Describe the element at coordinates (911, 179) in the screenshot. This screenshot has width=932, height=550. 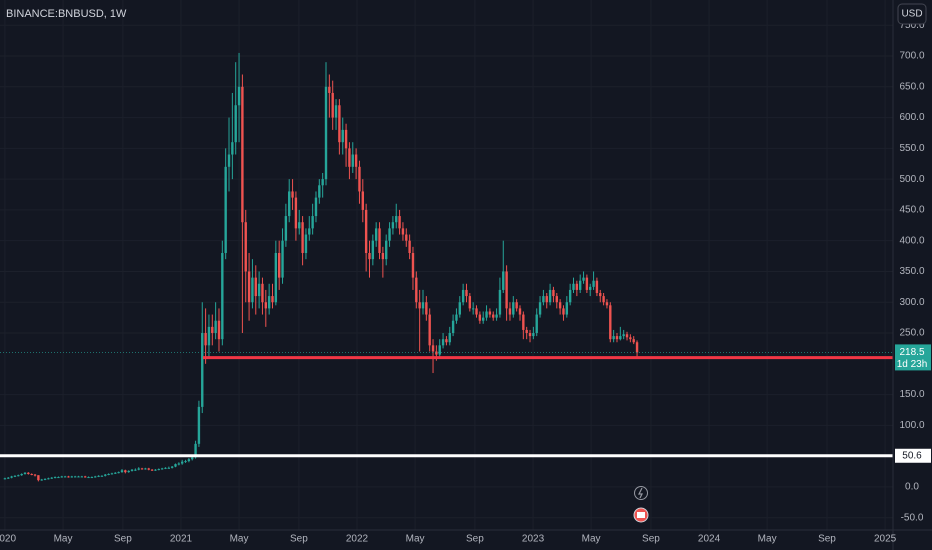
I see `y-tick-label: 500.0` at that location.